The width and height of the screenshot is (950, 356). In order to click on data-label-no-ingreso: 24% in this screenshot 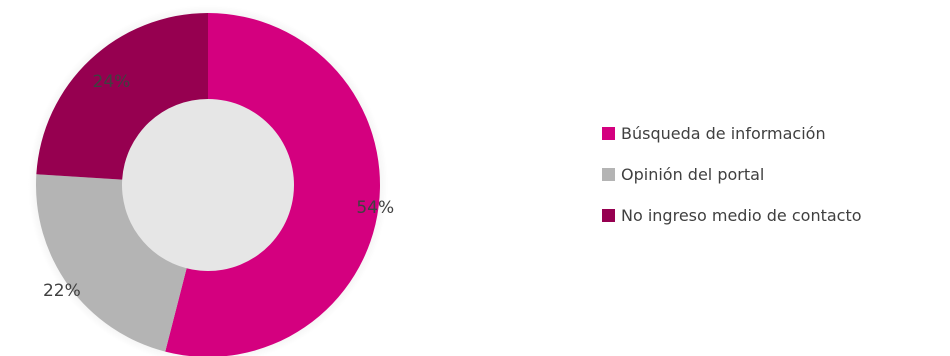, I will do `click(112, 82)`.